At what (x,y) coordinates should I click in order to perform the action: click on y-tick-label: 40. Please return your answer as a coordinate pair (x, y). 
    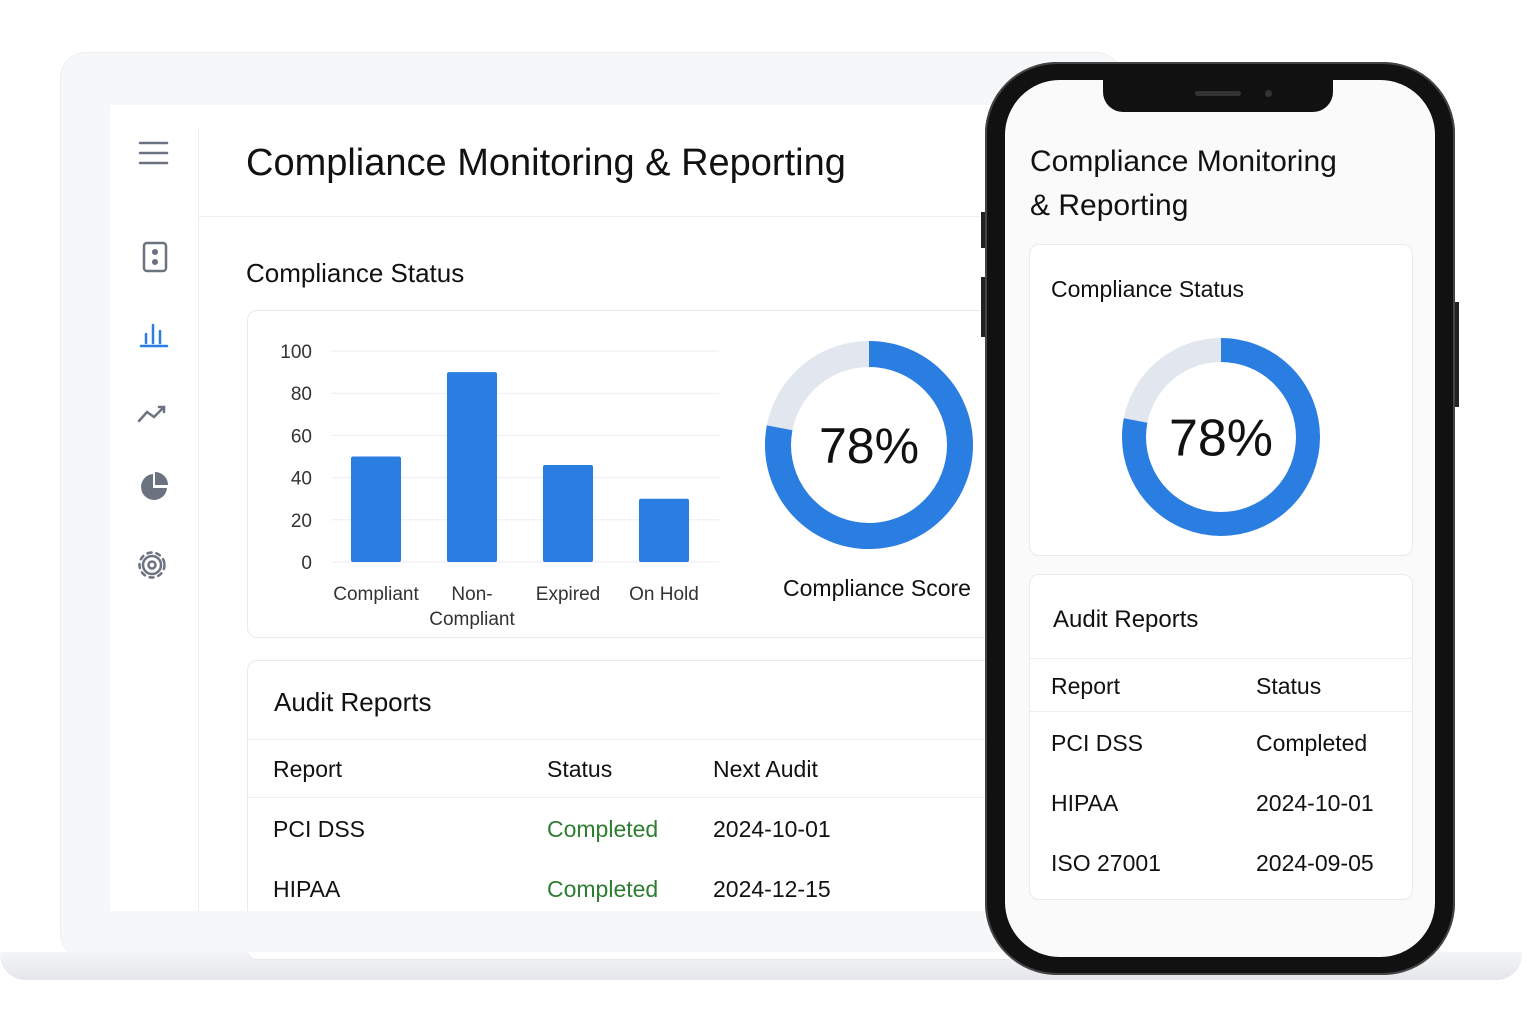
    Looking at the image, I should click on (301, 479).